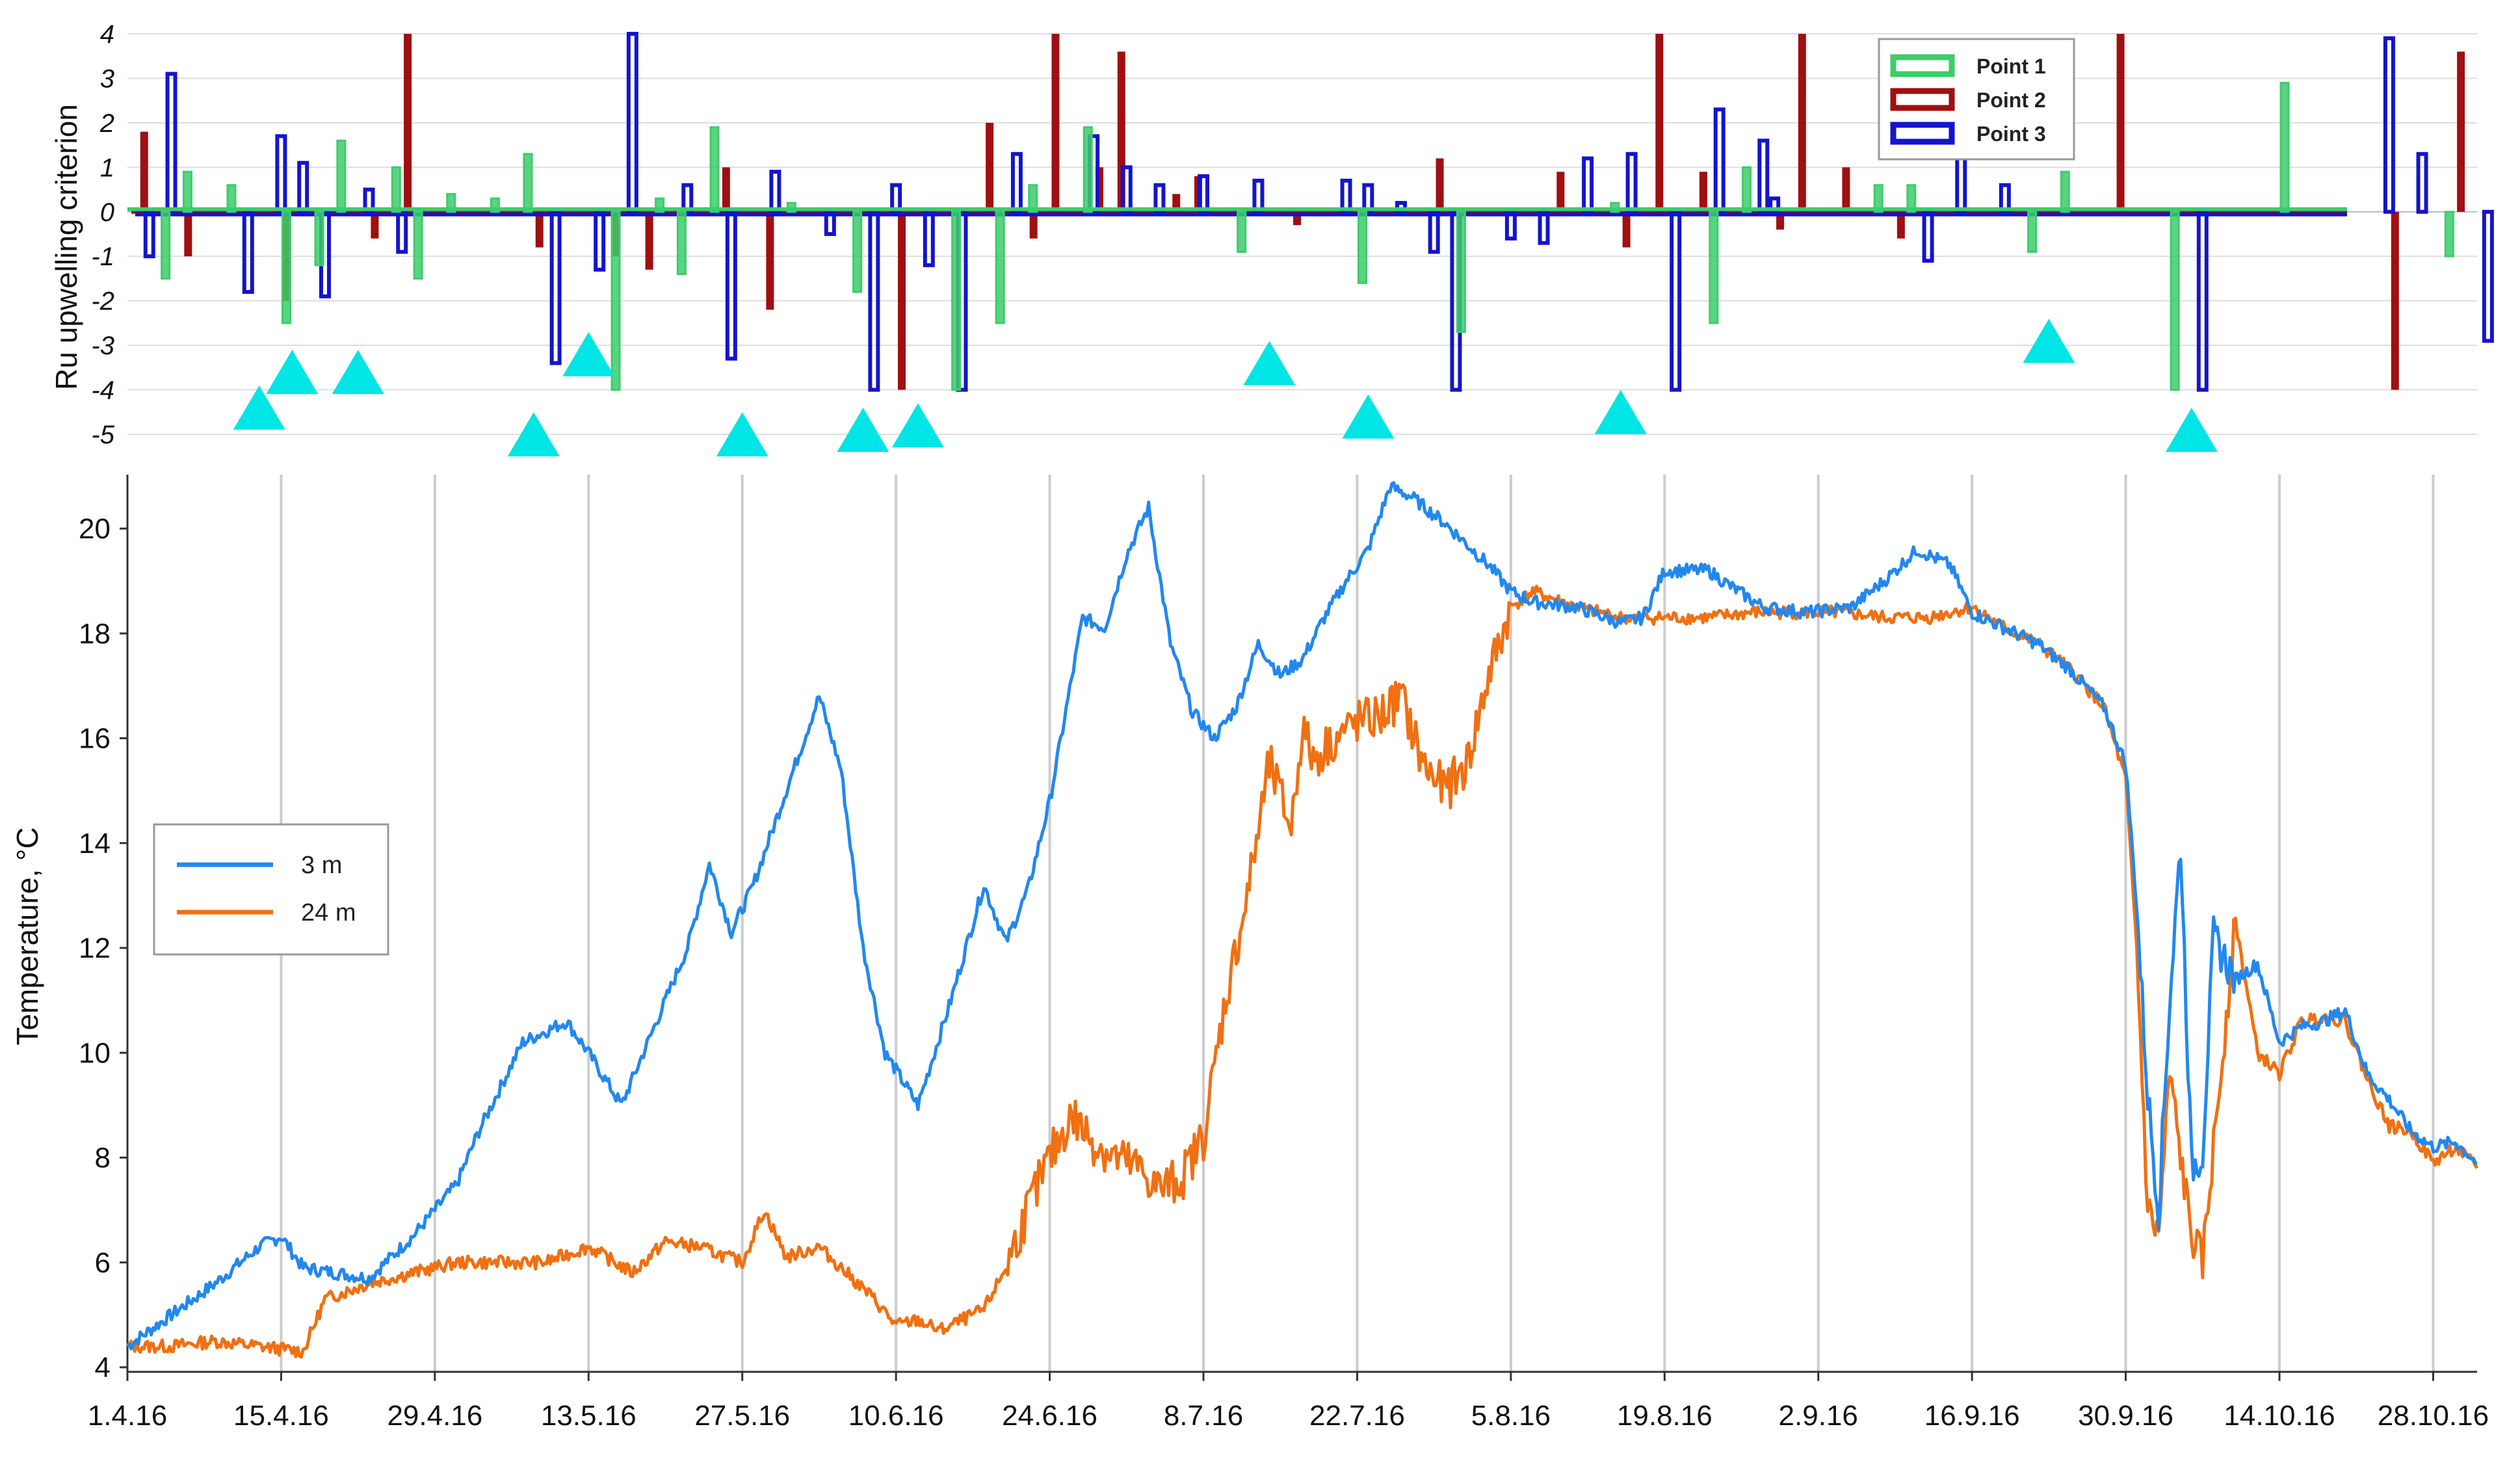 Image resolution: width=2520 pixels, height=1457 pixels. What do you see at coordinates (321, 866) in the screenshot?
I see `legend-label-3m: 3 m` at bounding box center [321, 866].